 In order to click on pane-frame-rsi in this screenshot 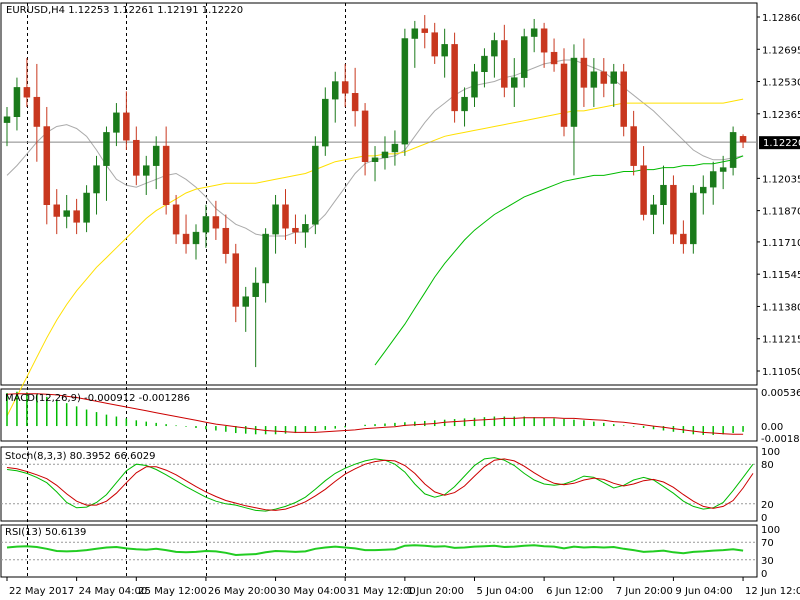, I will do `click(379, 551)`.